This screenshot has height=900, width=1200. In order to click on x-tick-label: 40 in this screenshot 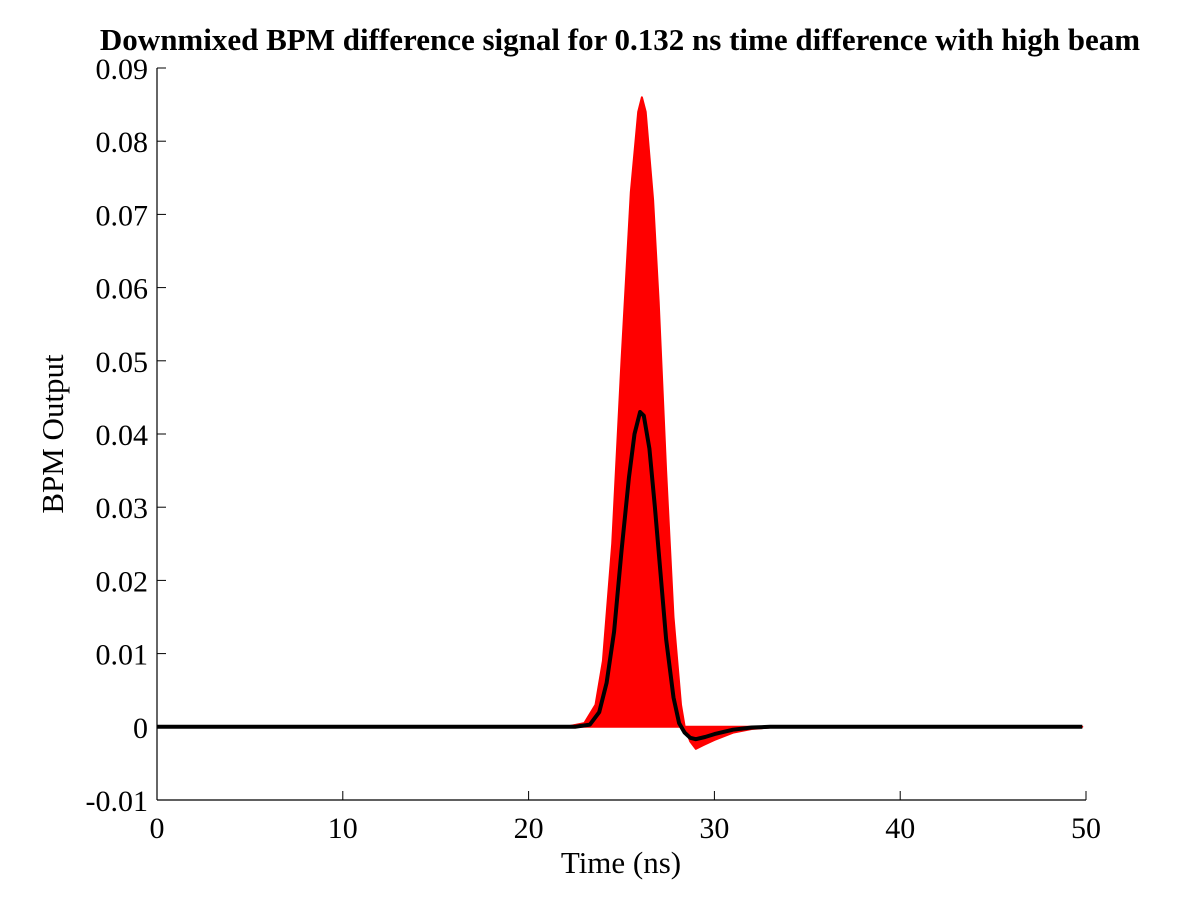, I will do `click(900, 828)`.